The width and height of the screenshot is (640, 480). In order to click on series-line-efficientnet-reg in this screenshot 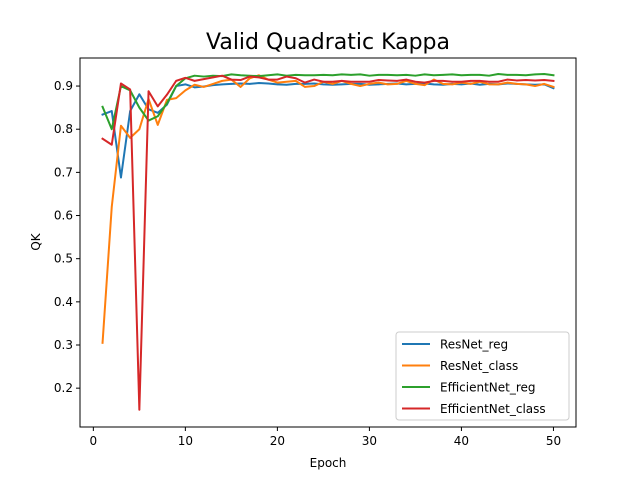, I will do `click(328, 101)`.